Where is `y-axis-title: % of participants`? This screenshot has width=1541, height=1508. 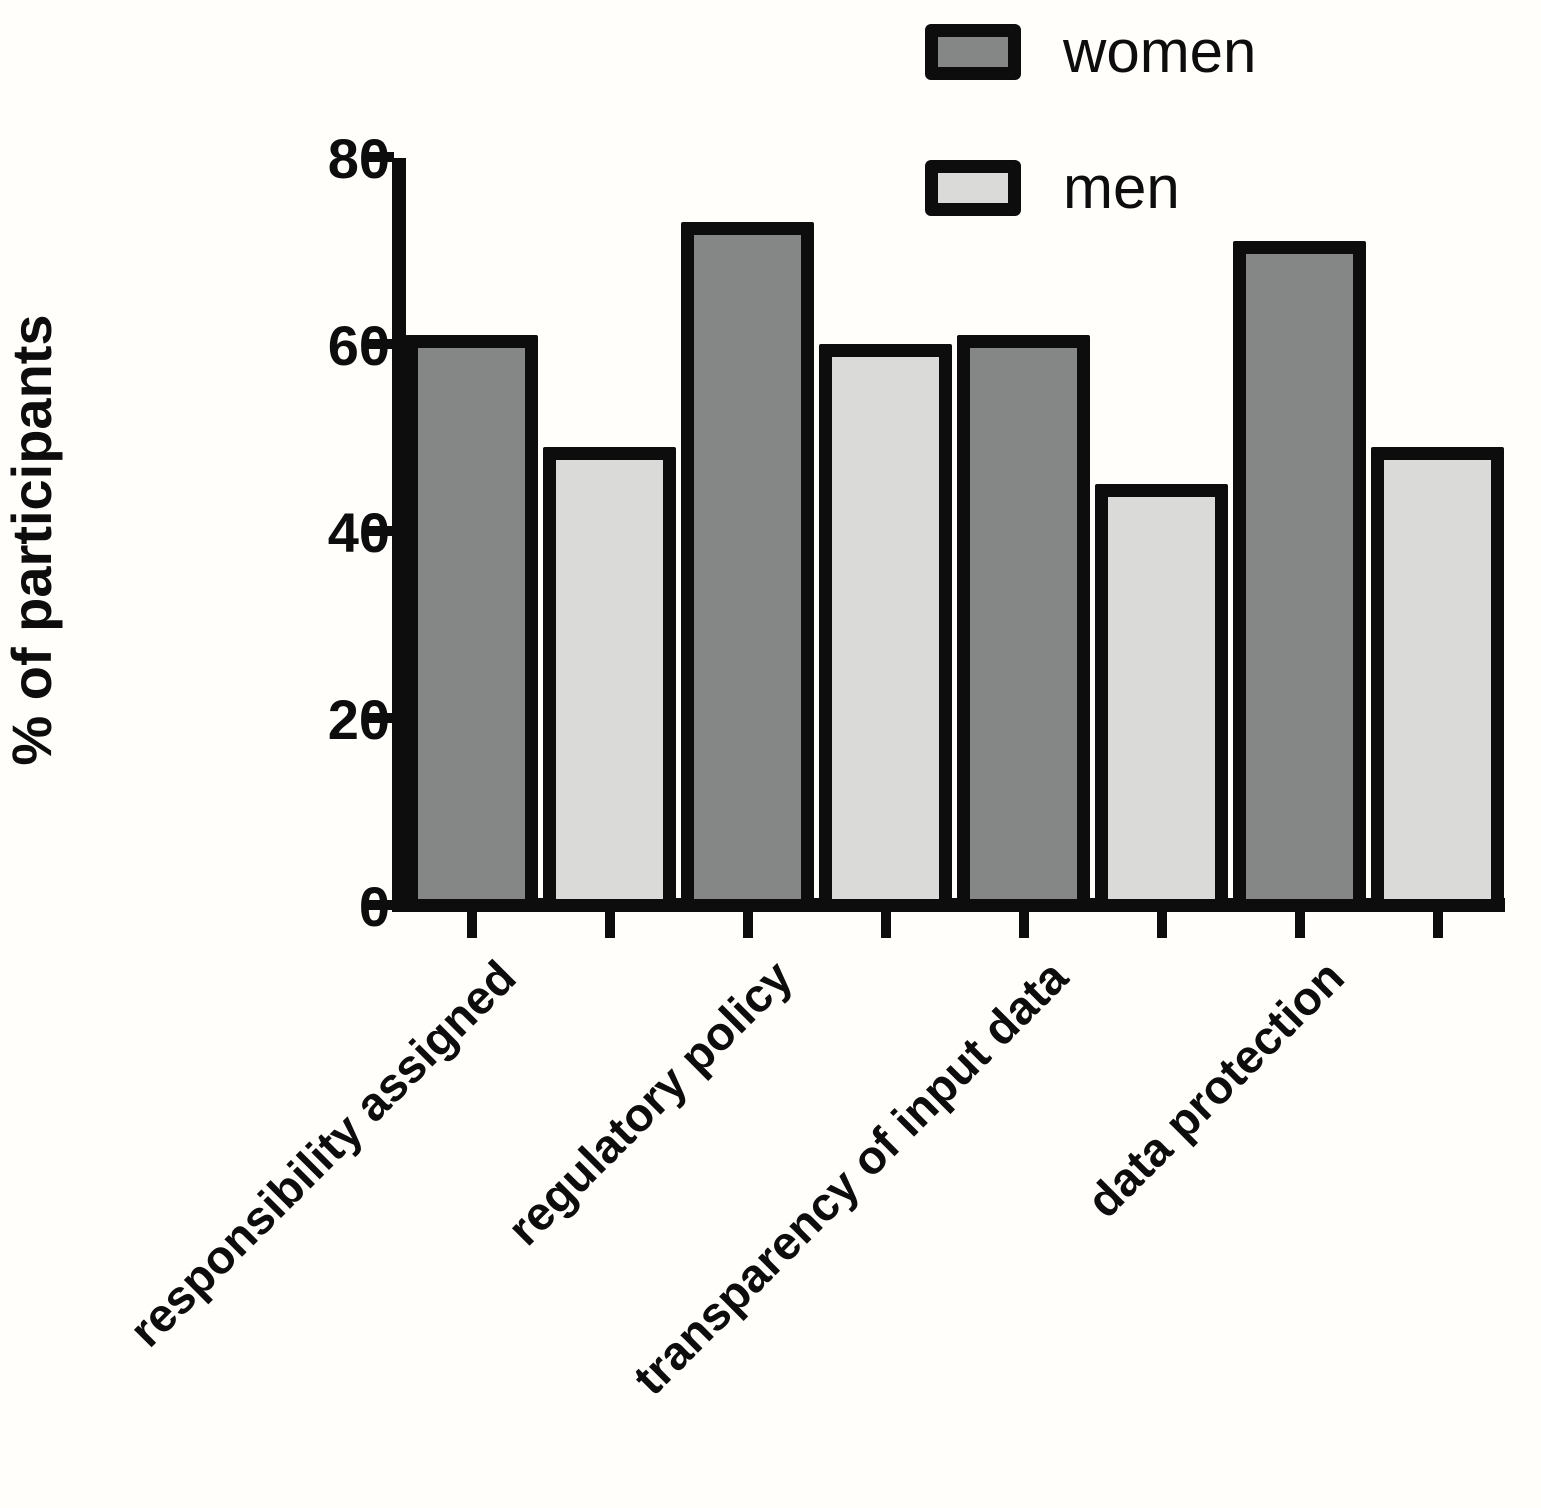 y-axis-title: % of participants is located at coordinates (31, 540).